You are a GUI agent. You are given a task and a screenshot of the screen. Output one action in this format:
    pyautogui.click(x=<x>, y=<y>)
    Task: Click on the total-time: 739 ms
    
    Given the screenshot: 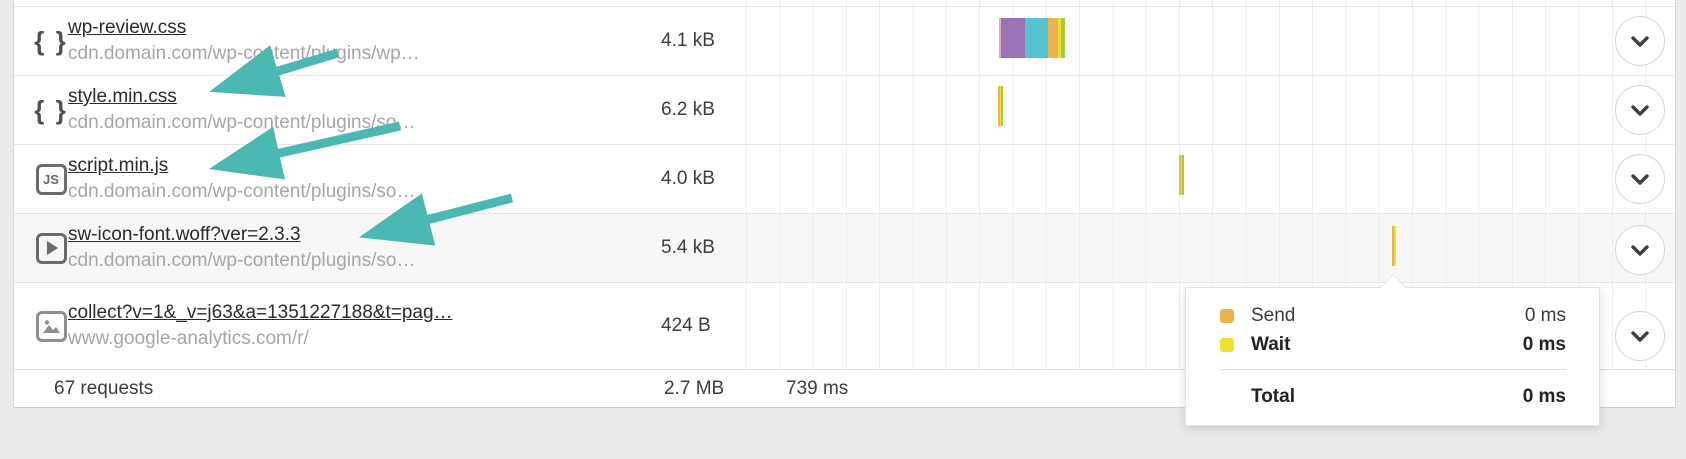 What is the action you would take?
    pyautogui.click(x=817, y=388)
    